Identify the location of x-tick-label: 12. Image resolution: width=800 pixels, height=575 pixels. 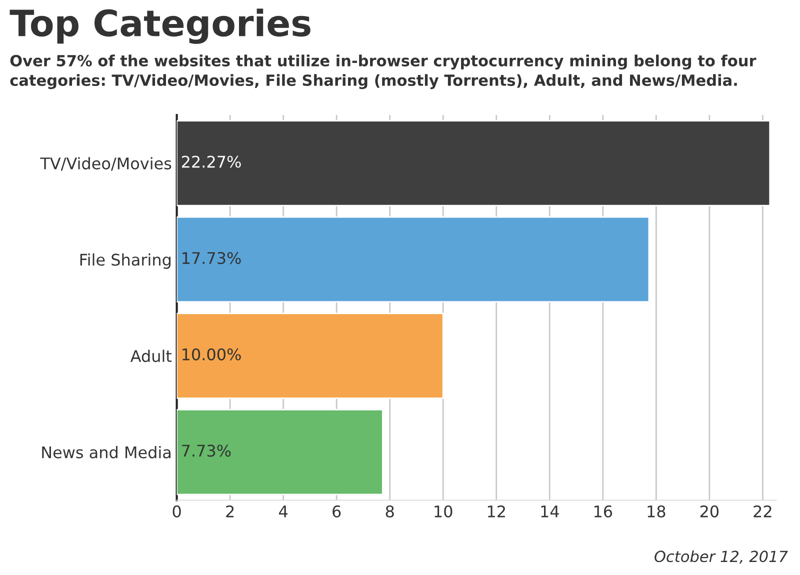
(496, 511).